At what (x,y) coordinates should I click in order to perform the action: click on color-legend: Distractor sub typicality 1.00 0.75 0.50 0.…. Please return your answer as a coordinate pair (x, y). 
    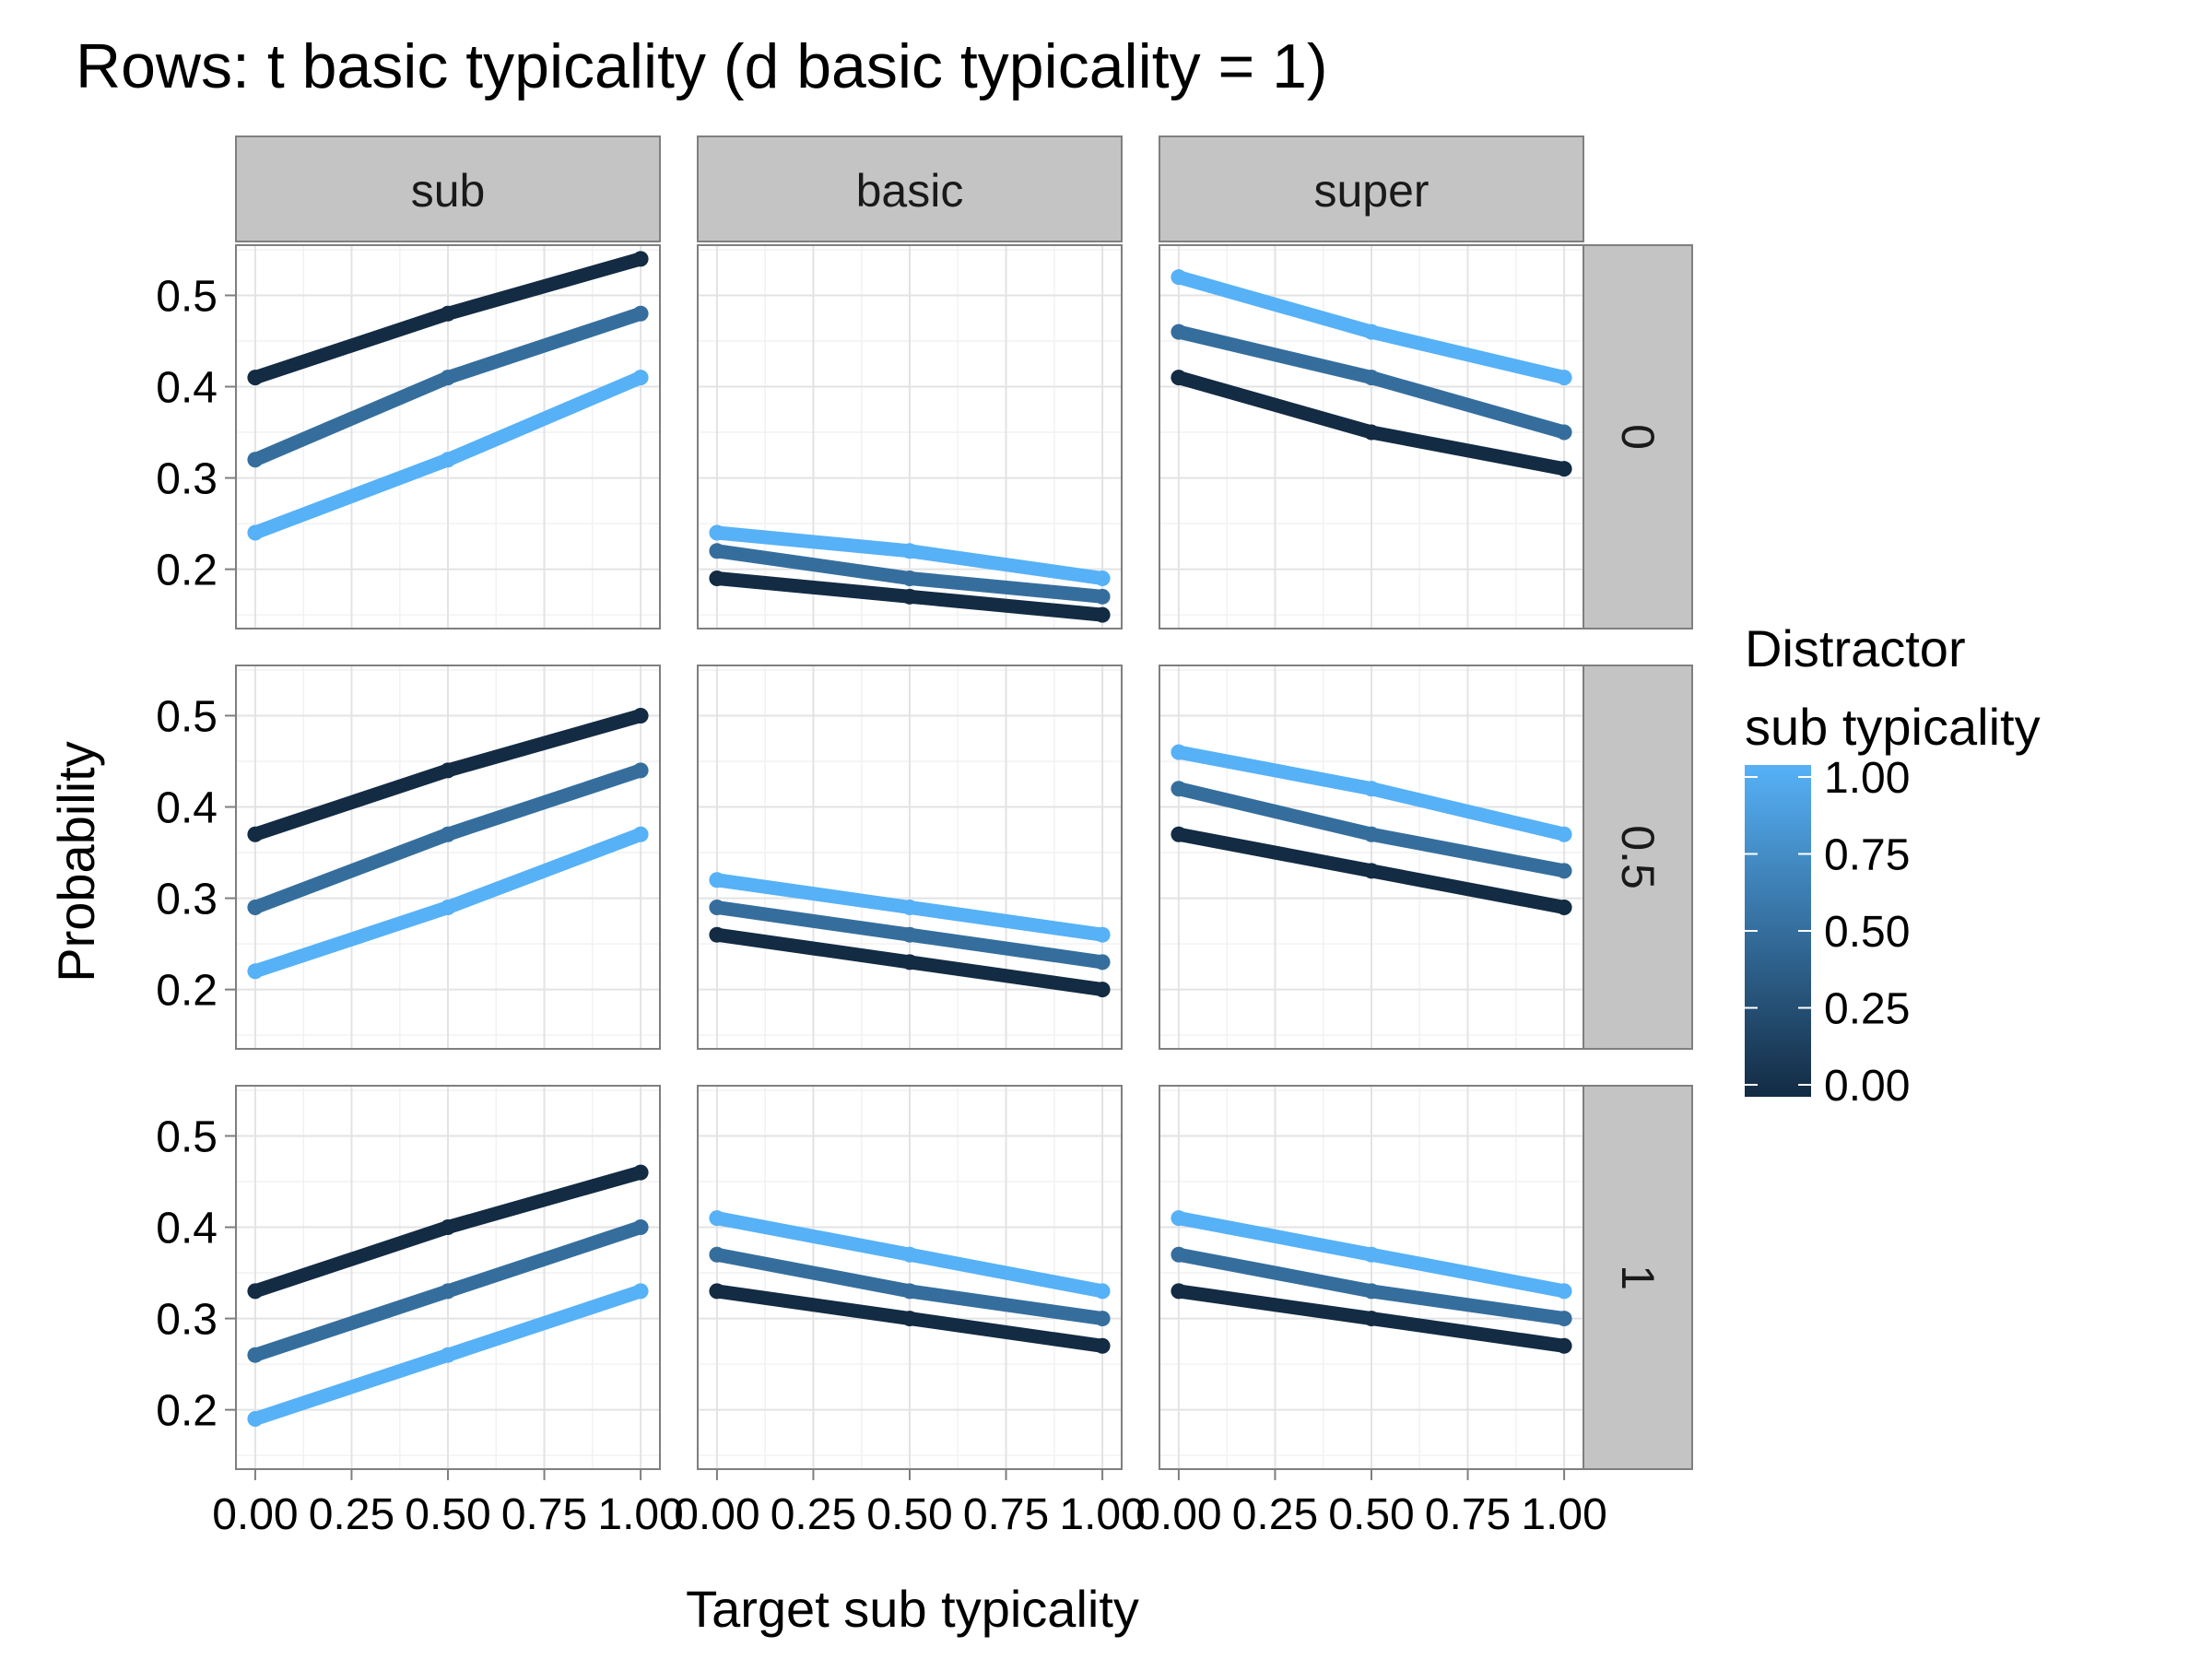
    Looking at the image, I should click on (1893, 865).